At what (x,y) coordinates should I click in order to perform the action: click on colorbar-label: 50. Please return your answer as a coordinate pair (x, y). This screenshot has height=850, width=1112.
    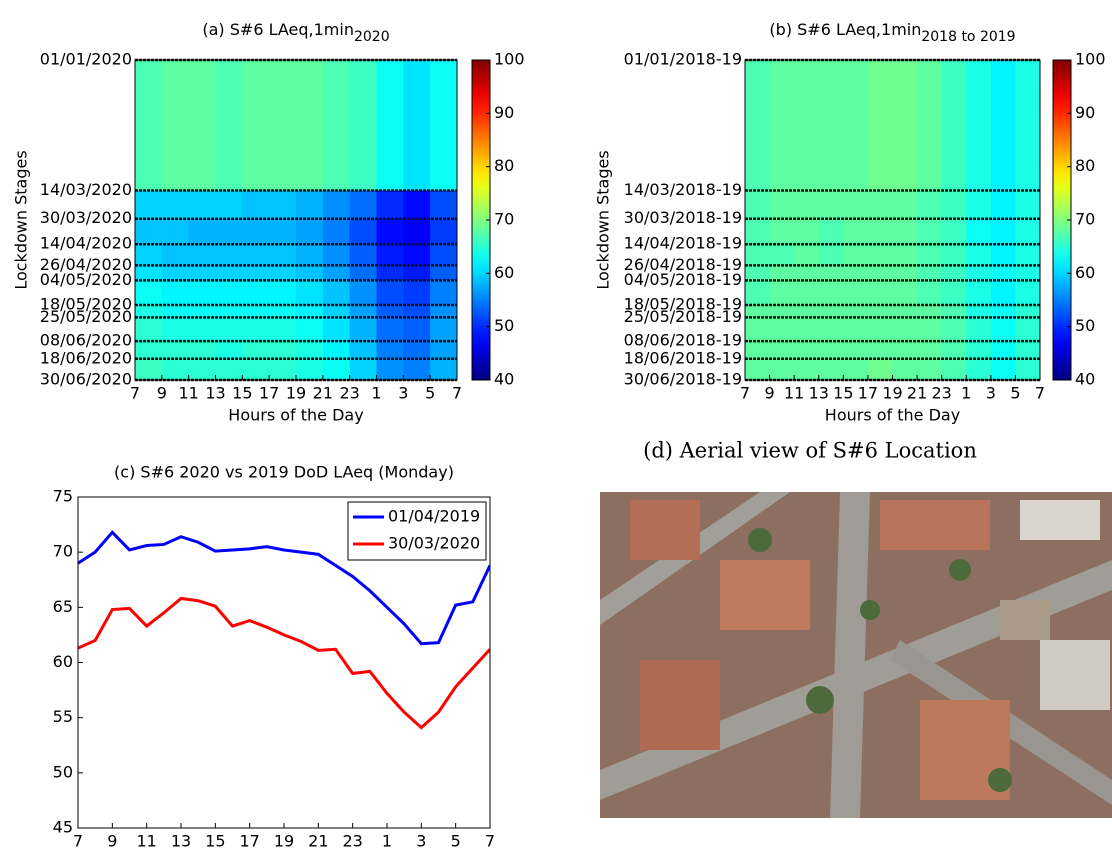
    Looking at the image, I should click on (1085, 325).